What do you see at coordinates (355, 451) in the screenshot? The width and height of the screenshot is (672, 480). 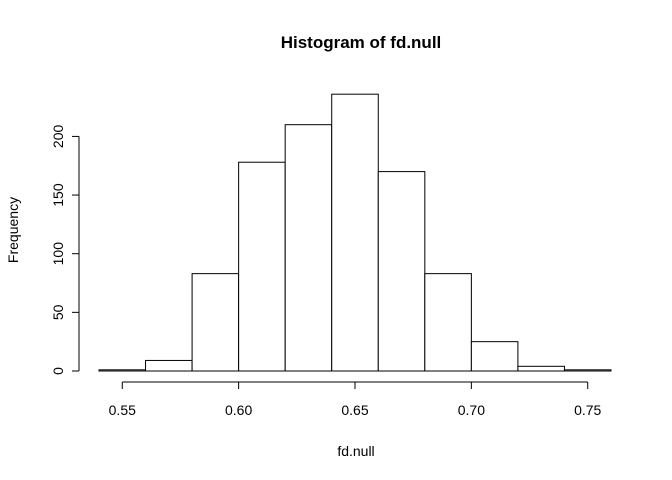 I see `x-axis-label: fd.null` at bounding box center [355, 451].